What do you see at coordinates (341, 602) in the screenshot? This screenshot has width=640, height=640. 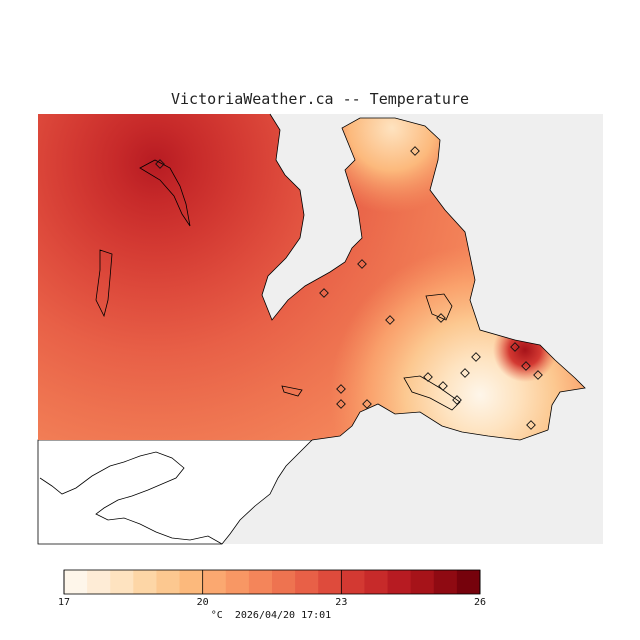 I see `legend-tick-label: 23` at bounding box center [341, 602].